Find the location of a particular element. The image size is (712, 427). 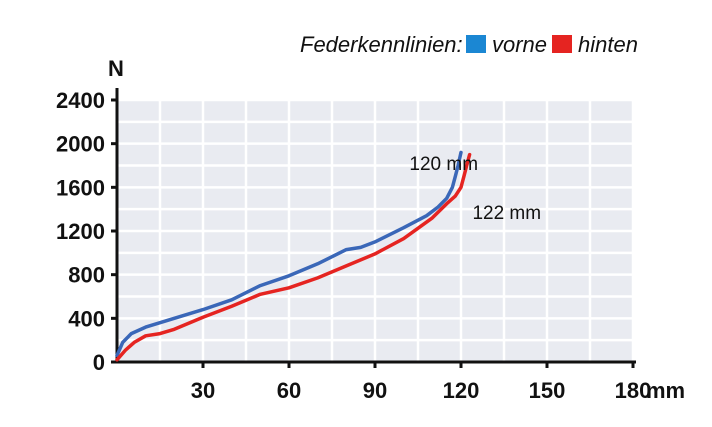

y-axis-ticks: 0 400 800 1200 1600 2000 2400 is located at coordinates (86, 231).